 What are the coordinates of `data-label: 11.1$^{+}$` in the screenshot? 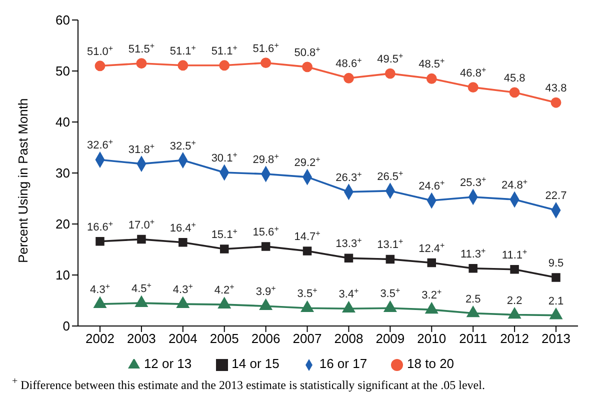 It's located at (515, 254).